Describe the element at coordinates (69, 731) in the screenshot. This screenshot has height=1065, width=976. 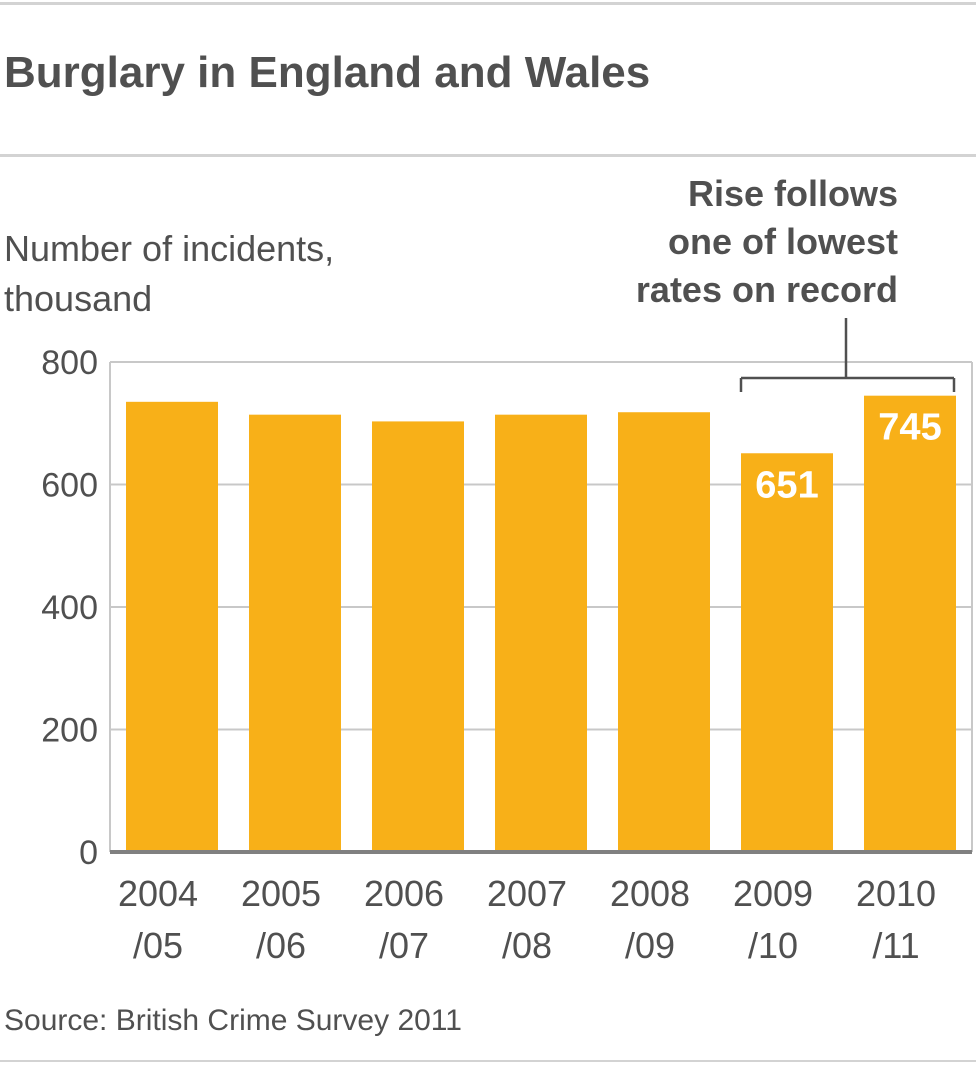
I see `y-tick-label: 200` at that location.